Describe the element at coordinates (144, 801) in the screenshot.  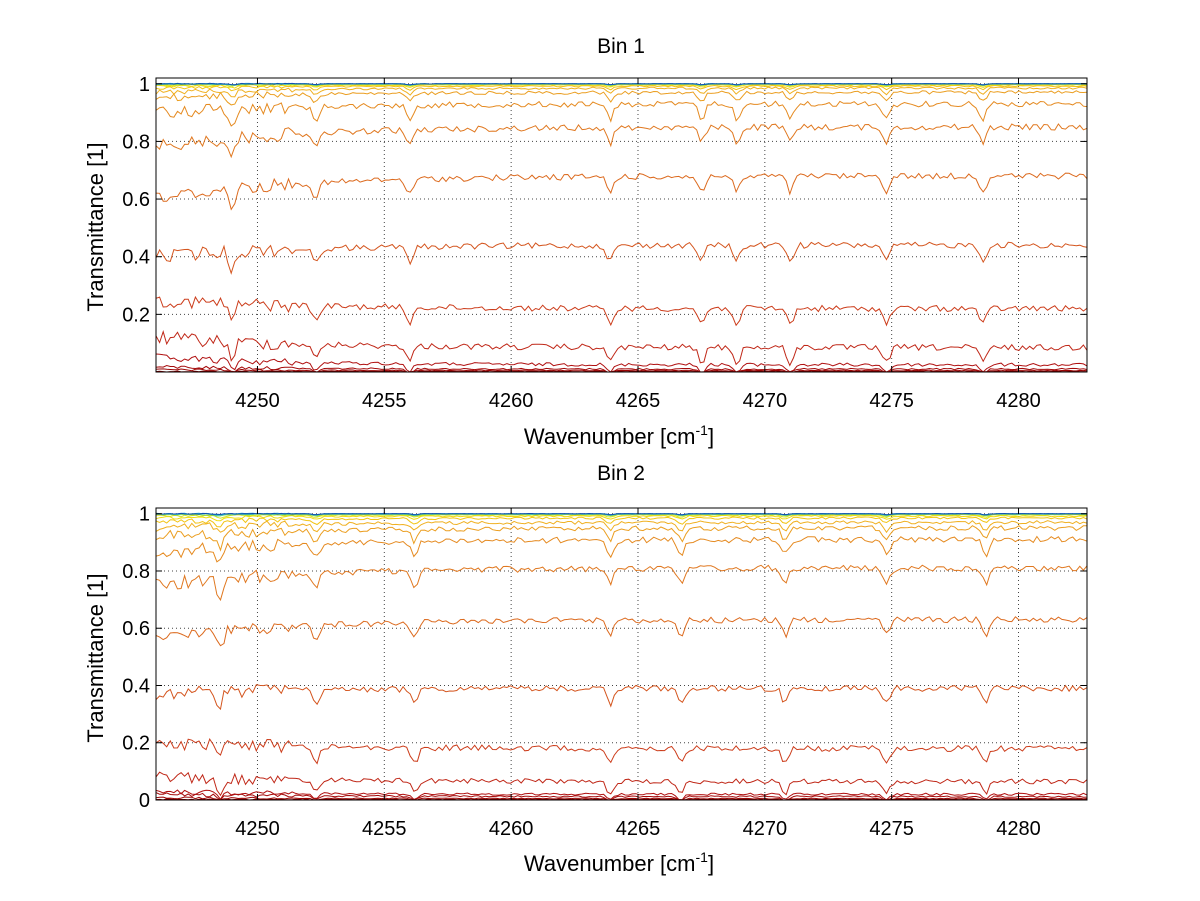
I see `y-tick-label: 0` at that location.